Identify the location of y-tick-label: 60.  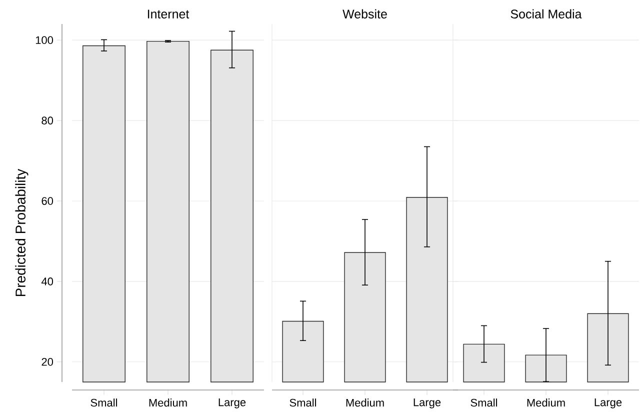
(48, 201).